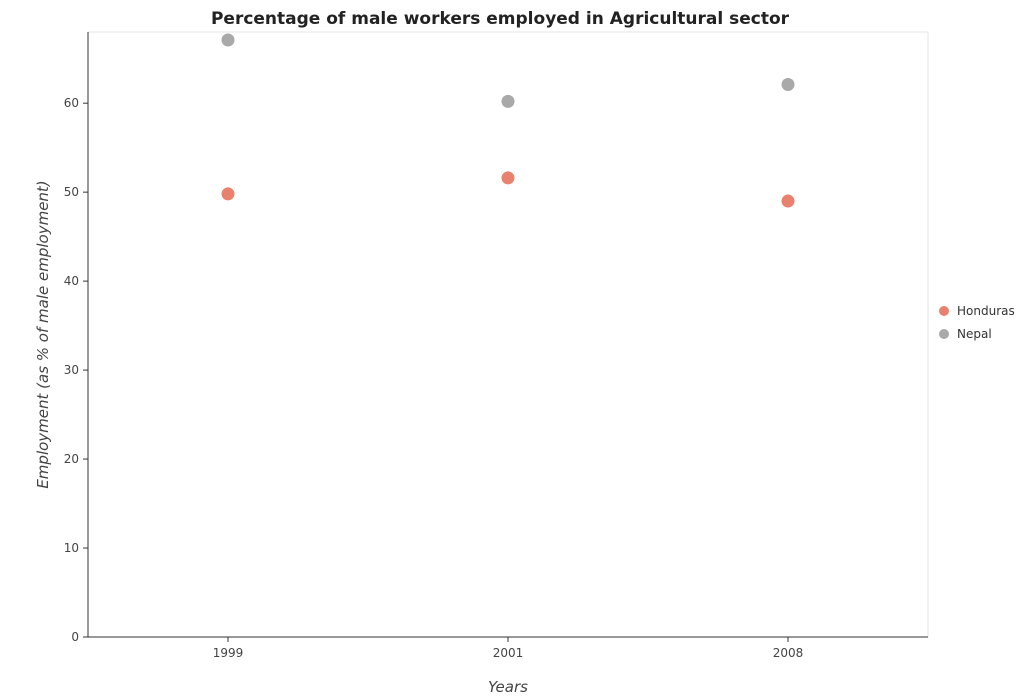 This screenshot has height=700, width=1025. Describe the element at coordinates (944, 334) in the screenshot. I see `legend-marker-nepal` at that location.